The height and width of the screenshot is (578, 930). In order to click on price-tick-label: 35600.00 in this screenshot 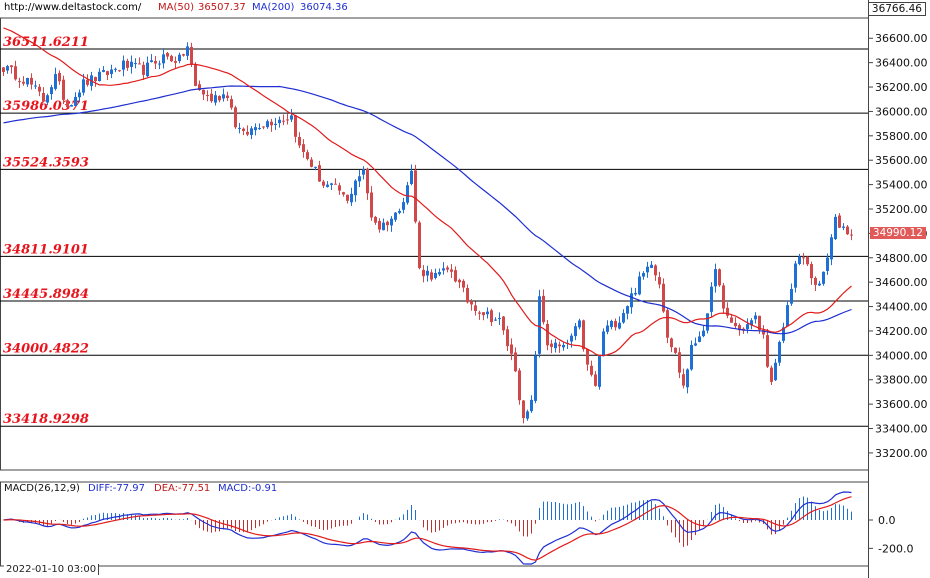, I will do `click(901, 160)`.